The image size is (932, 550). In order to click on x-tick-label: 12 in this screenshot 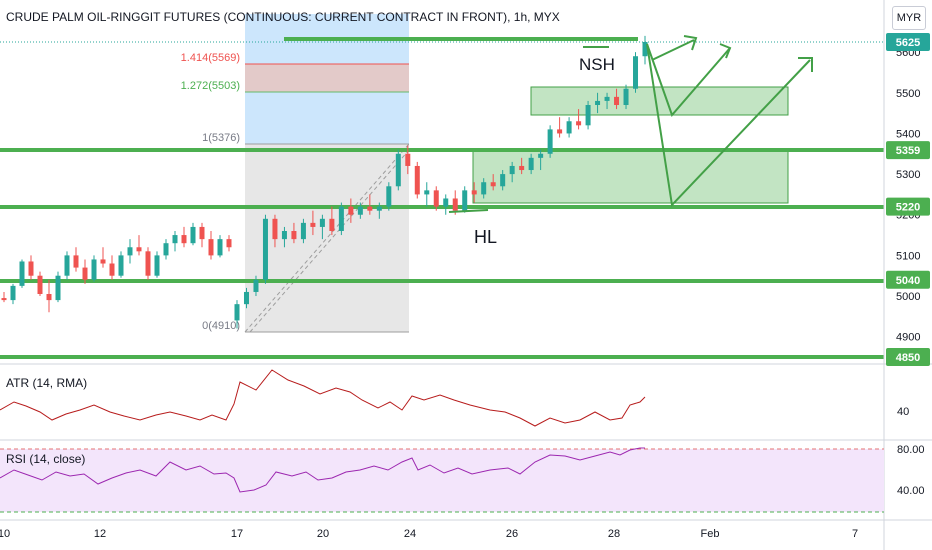, I will do `click(100, 534)`.